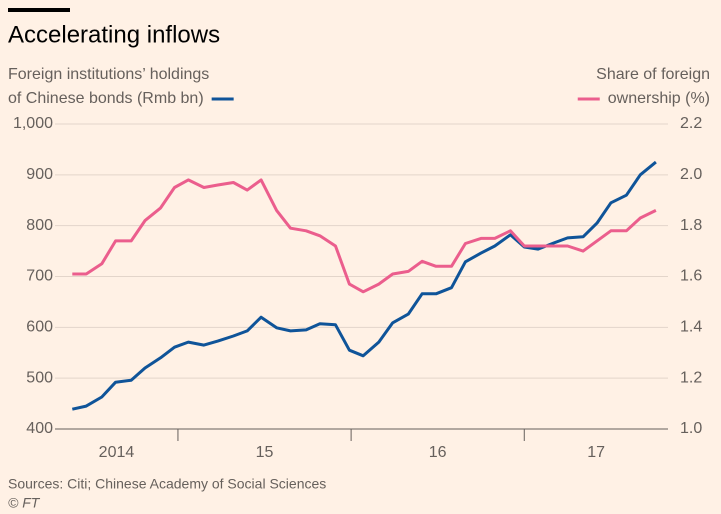 This screenshot has width=721, height=514. Describe the element at coordinates (691, 174) in the screenshot. I see `y2-tick-label: 2.0` at that location.